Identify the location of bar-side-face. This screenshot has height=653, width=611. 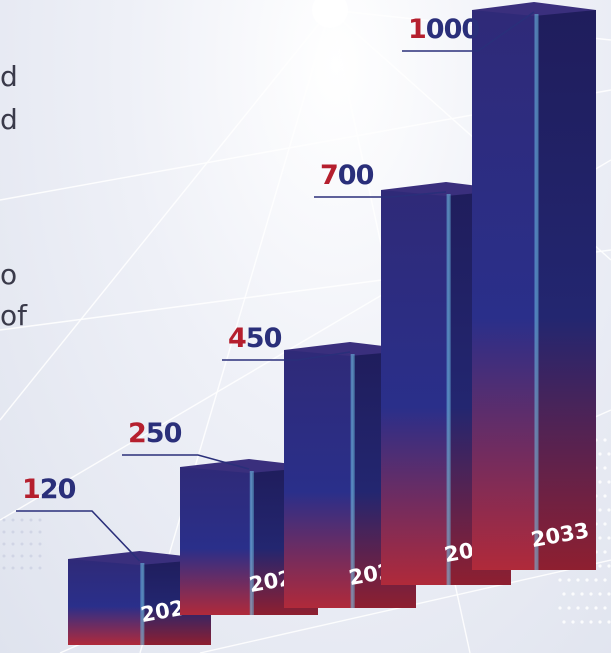
(566, 290).